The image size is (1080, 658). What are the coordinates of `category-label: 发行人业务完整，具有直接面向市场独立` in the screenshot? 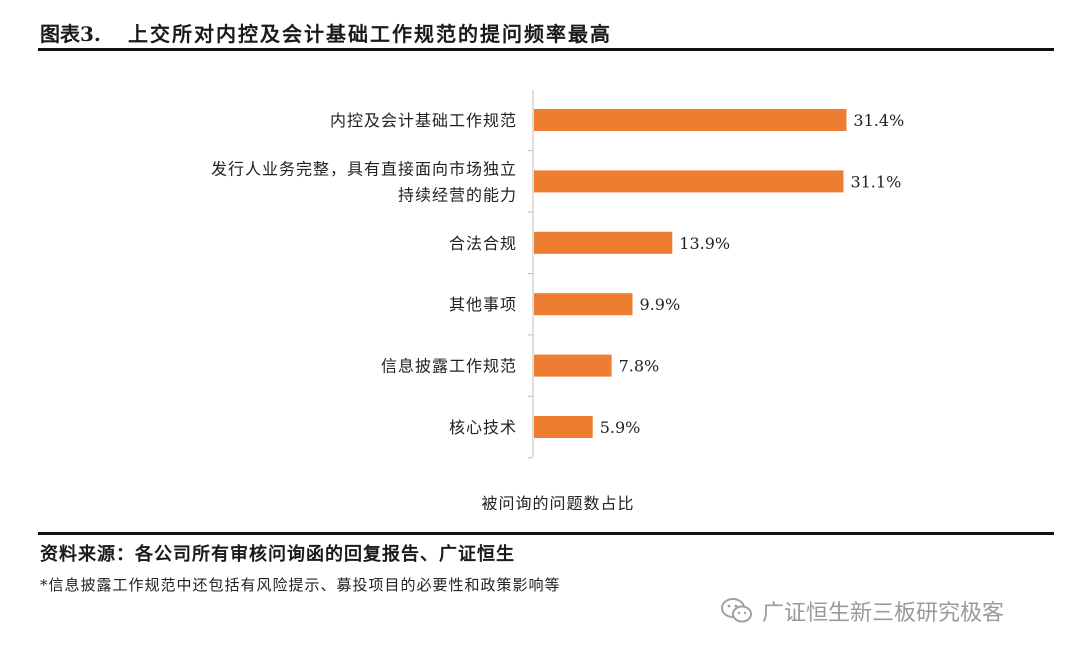 It's located at (364, 168).